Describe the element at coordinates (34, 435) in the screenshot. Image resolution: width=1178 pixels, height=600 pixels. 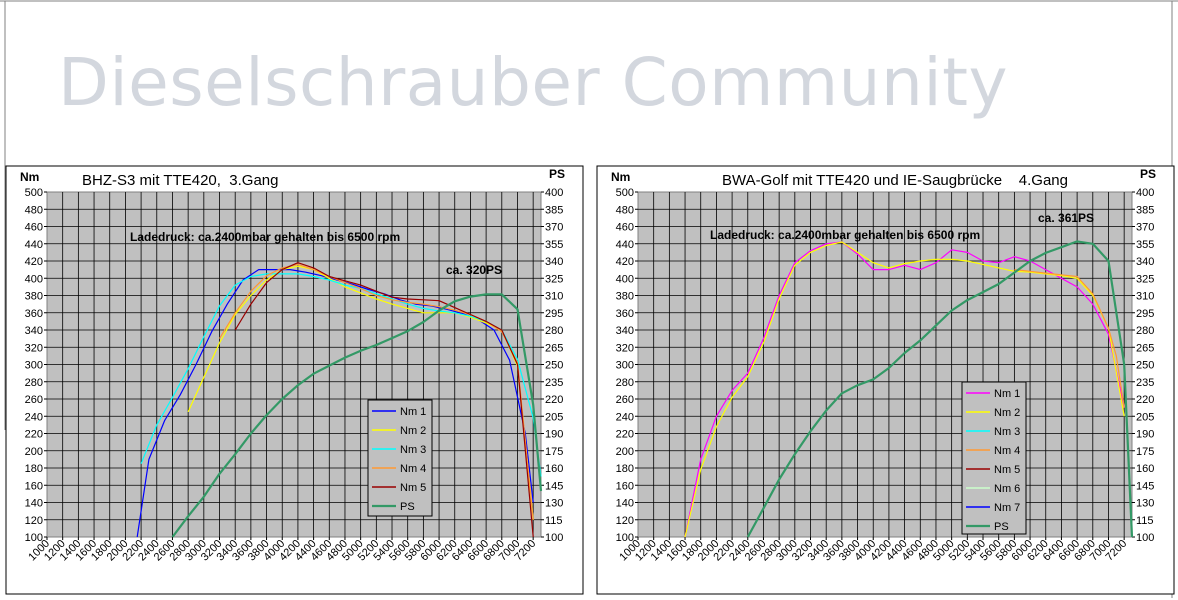
I see `y-tick-left-label: 220` at that location.